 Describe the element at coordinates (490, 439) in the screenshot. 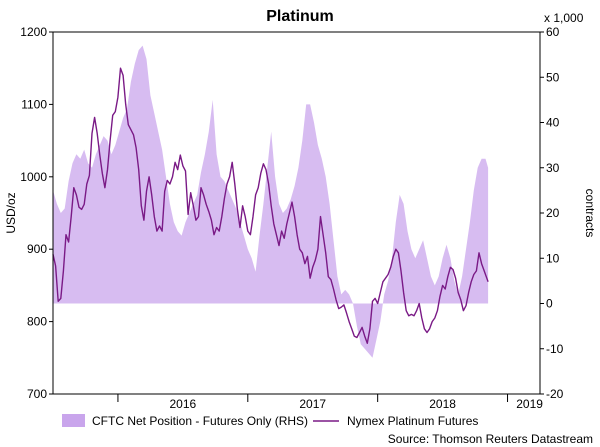

I see `source-note: Source: Thomson Reuters Datastream` at that location.